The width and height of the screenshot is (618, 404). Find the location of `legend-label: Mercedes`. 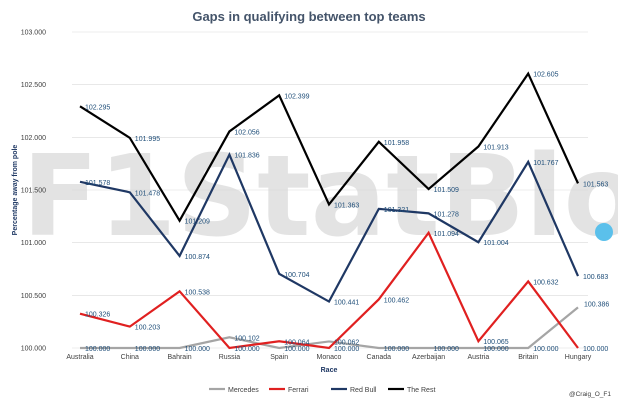

legend-label: Mercedes is located at coordinates (243, 390).